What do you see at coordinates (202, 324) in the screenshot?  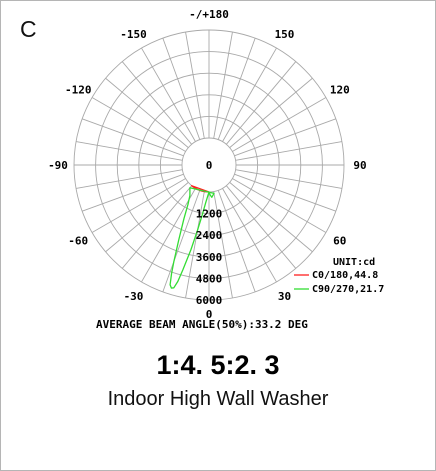 I see `average-beam-angle: AVERAGE BEAM ANGLE(50%):33.2 DEG` at bounding box center [202, 324].